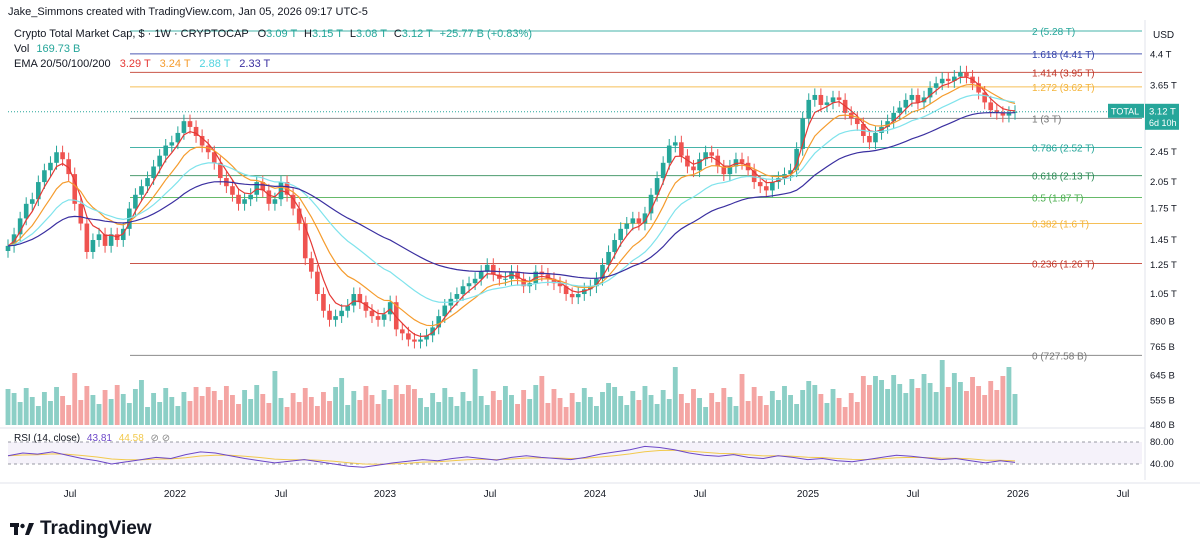  I want to click on volume-label: Vol, so click(22, 49).